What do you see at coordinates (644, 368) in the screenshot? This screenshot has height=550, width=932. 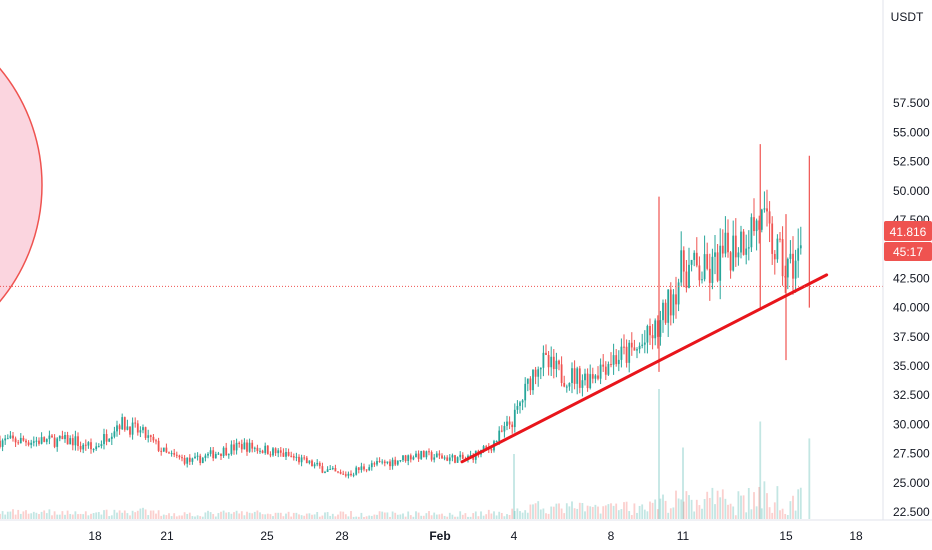 I see `trendline` at bounding box center [644, 368].